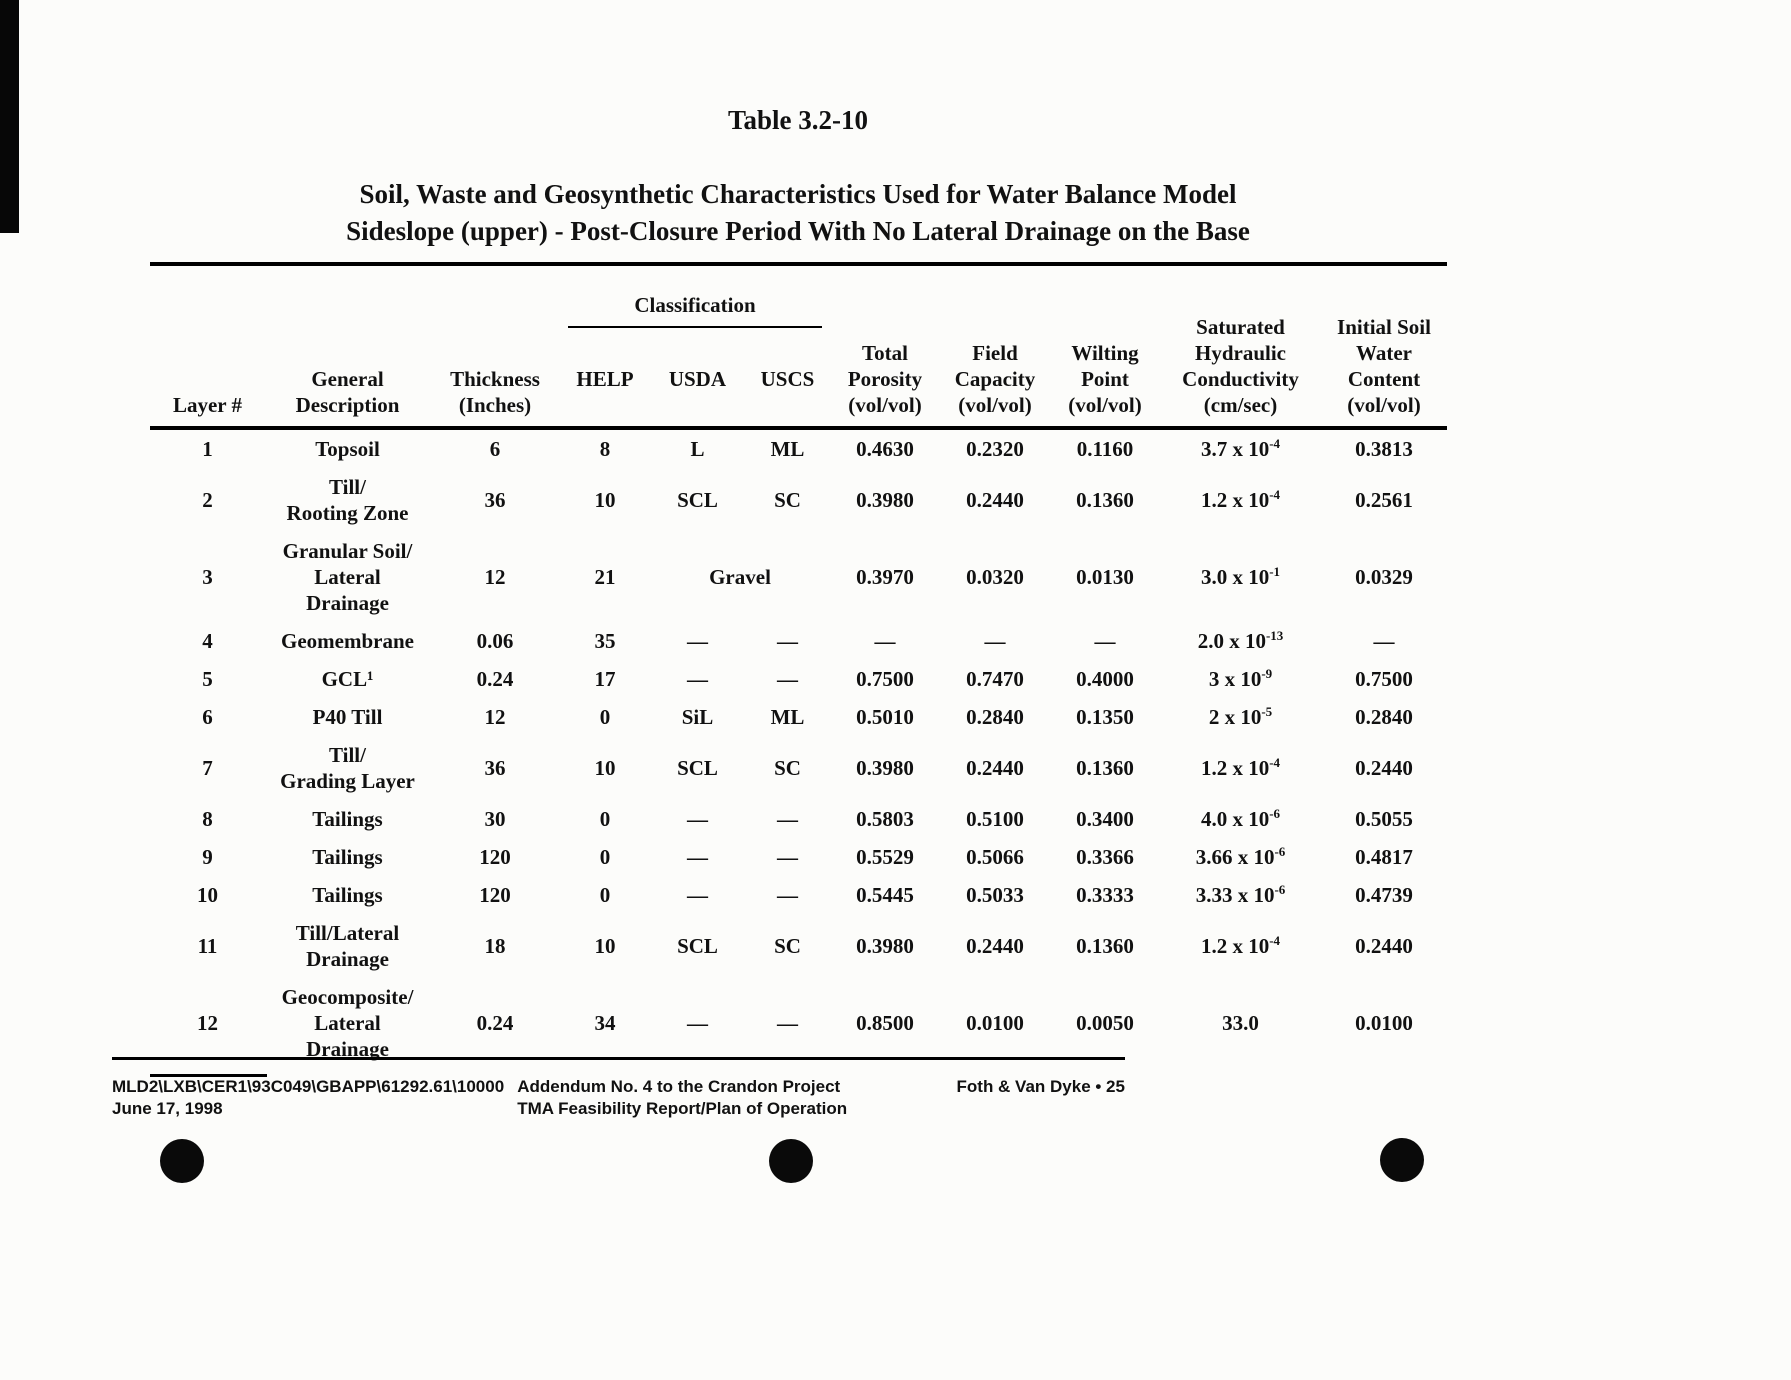  Describe the element at coordinates (347, 946) in the screenshot. I see `cell-description: Till/Lateral Drainage` at that location.